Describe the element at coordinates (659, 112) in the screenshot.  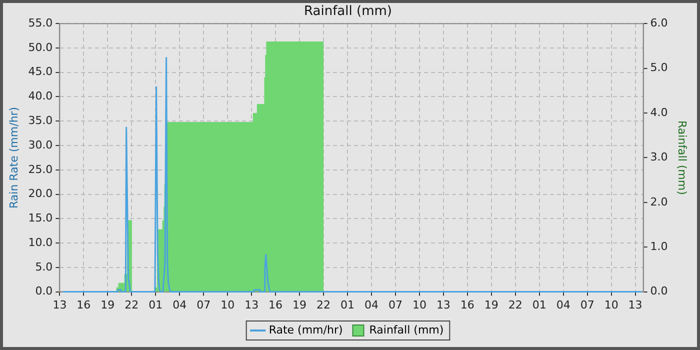
I see `y2-tick-label: 4.0` at that location.